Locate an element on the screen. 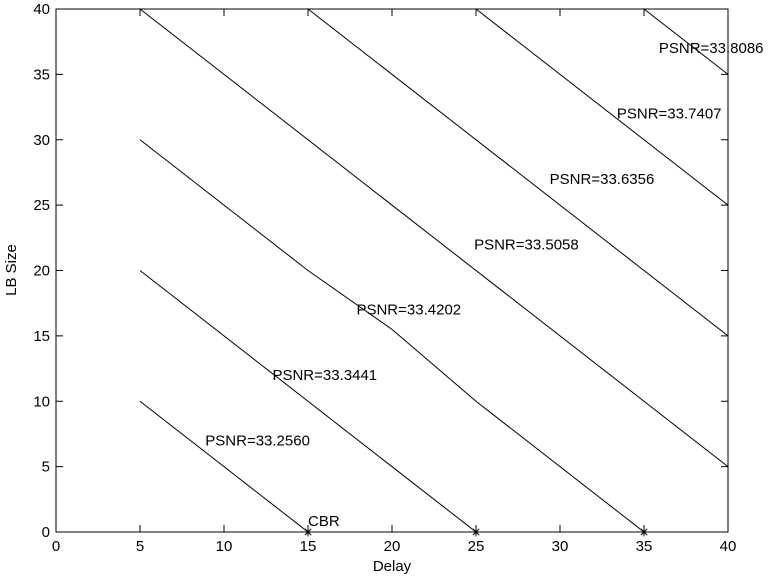  x-tick-label: 25 is located at coordinates (476, 546).